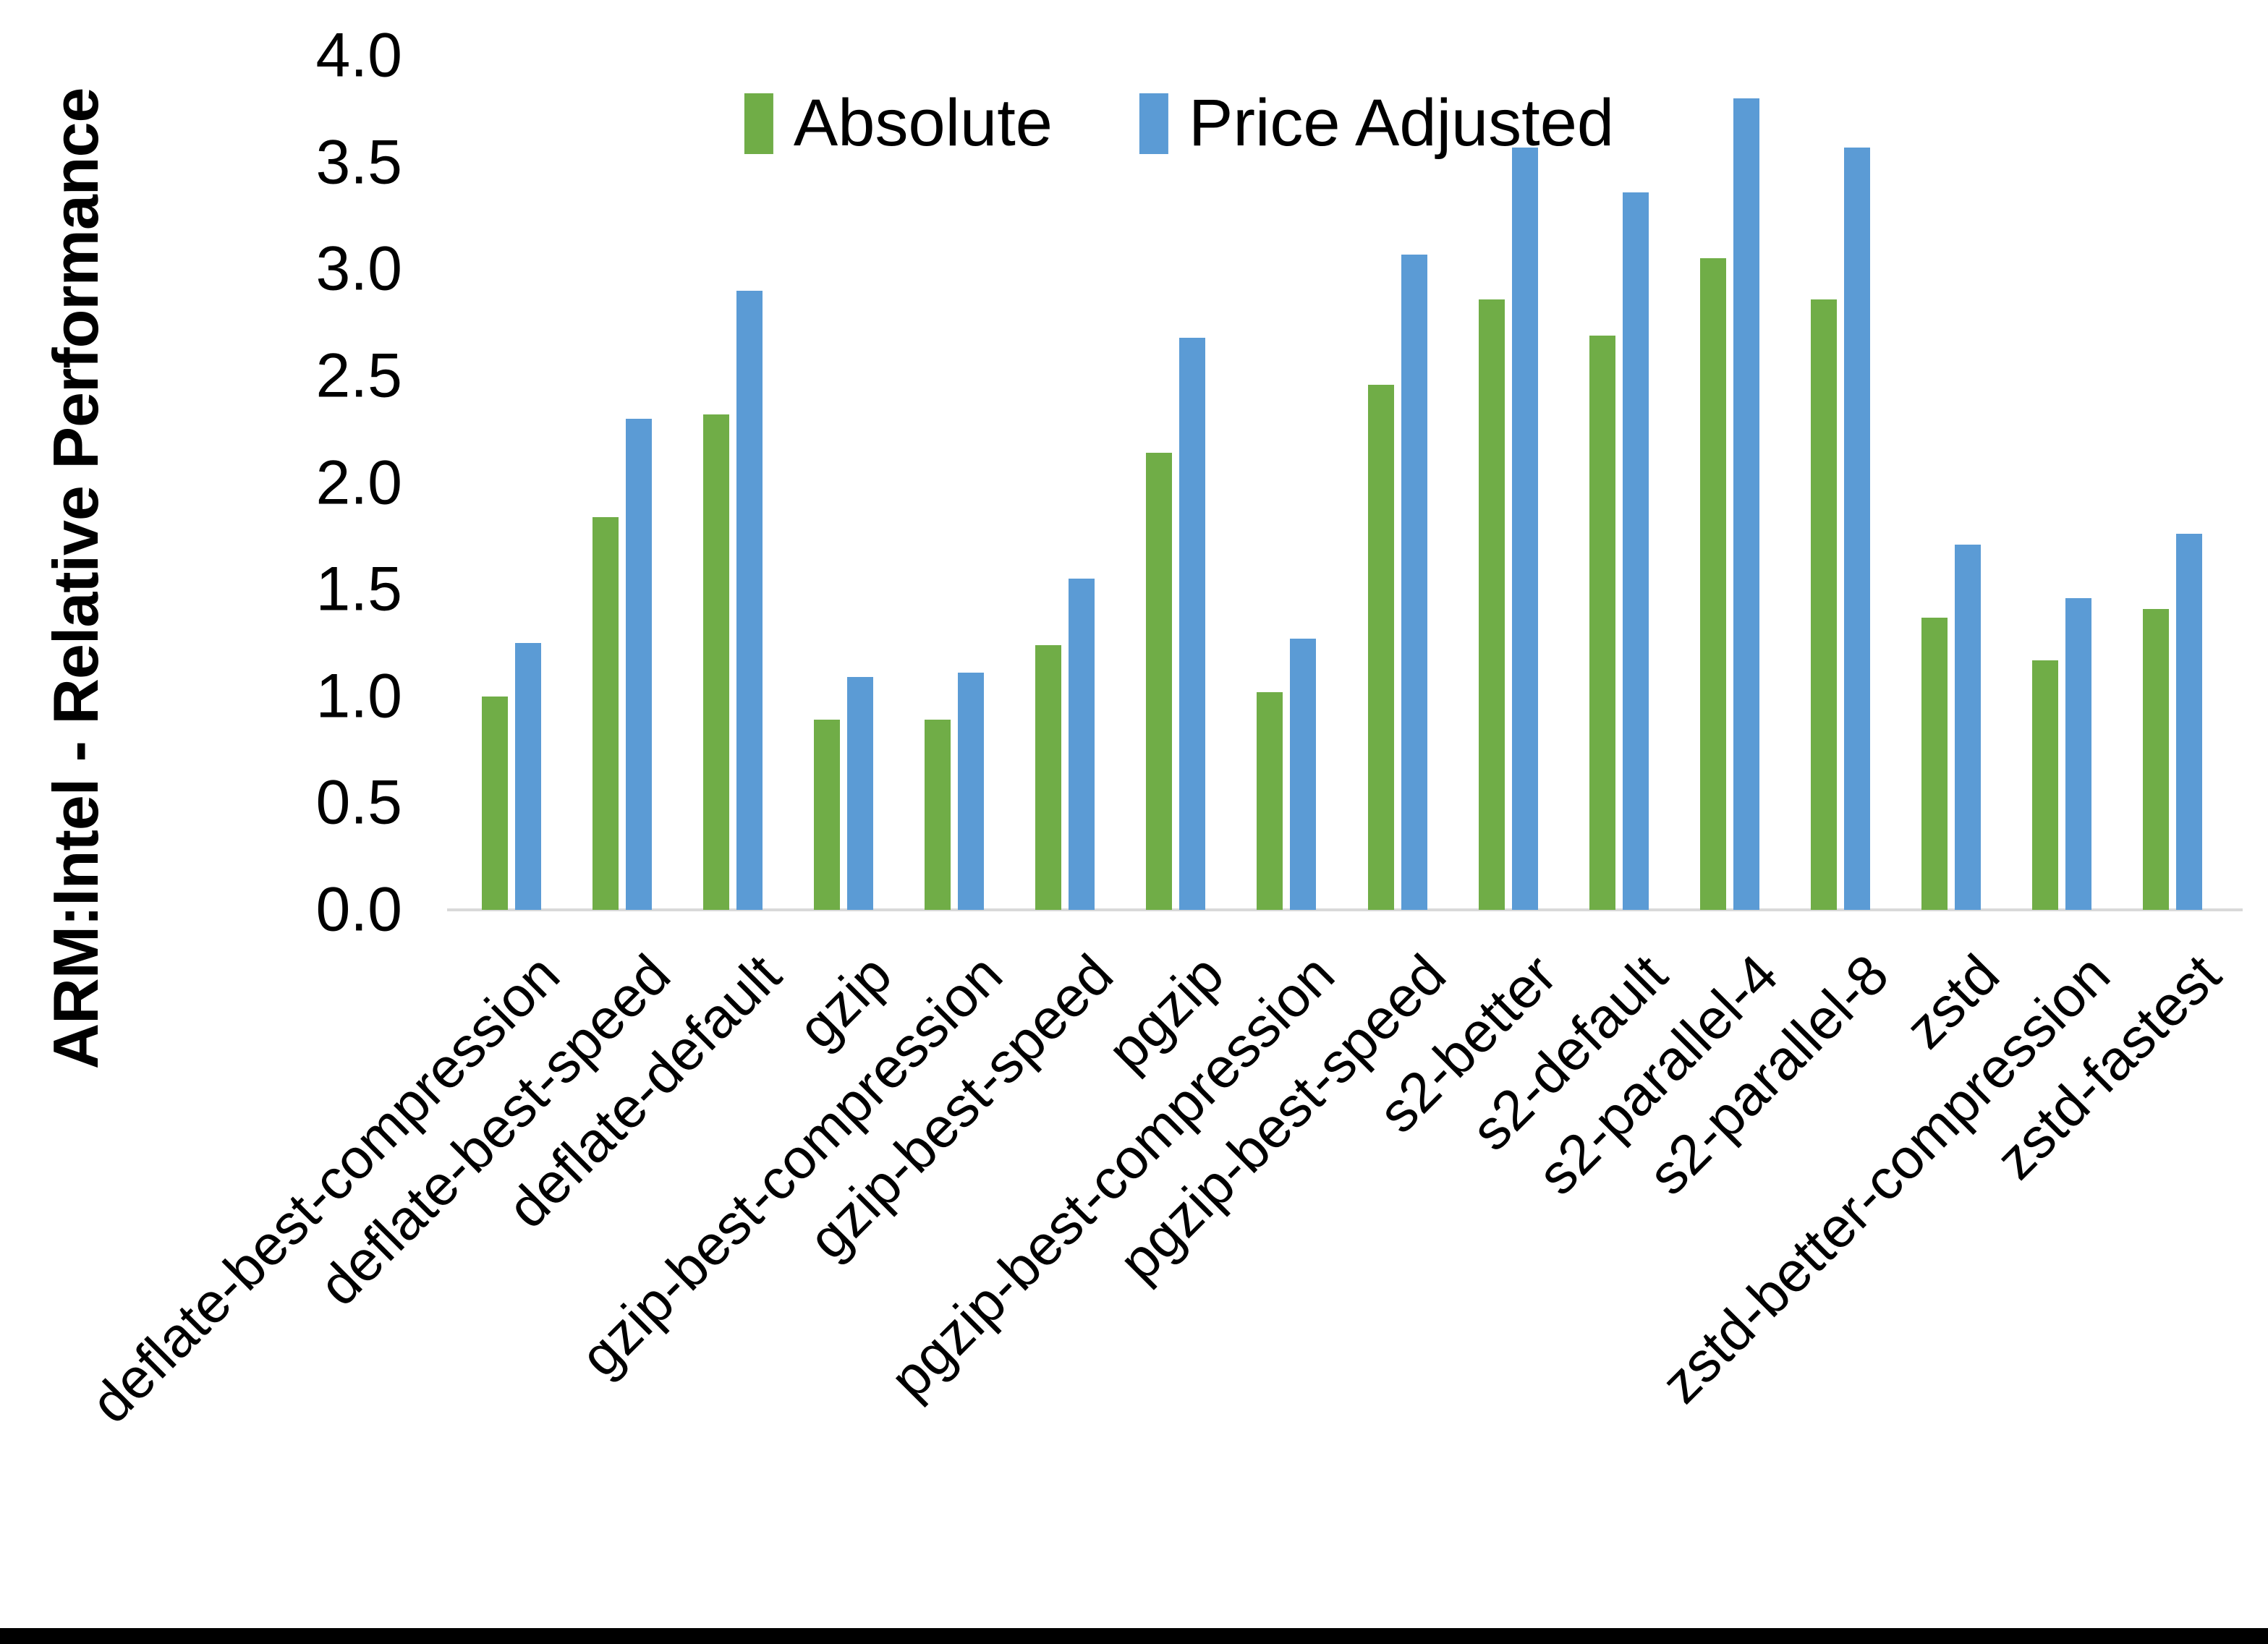  What do you see at coordinates (358, 269) in the screenshot?
I see `y-tick-label: 3.0` at bounding box center [358, 269].